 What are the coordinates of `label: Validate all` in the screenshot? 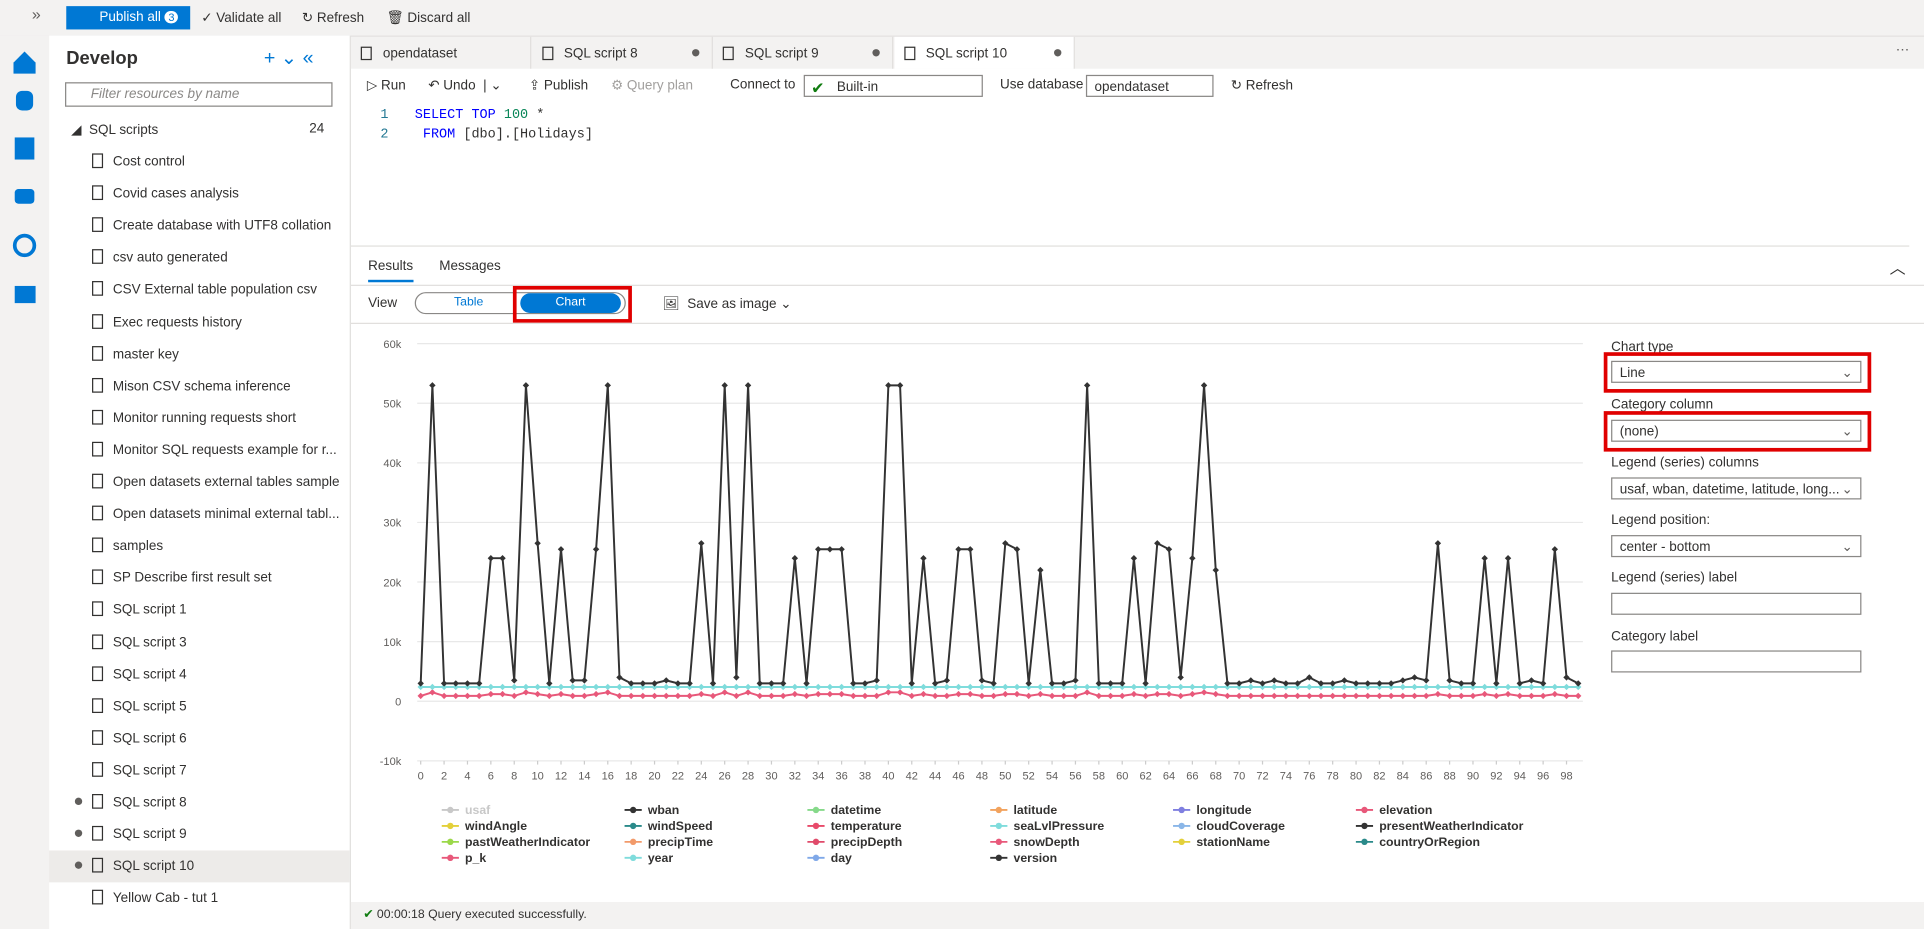 It's located at (249, 18).